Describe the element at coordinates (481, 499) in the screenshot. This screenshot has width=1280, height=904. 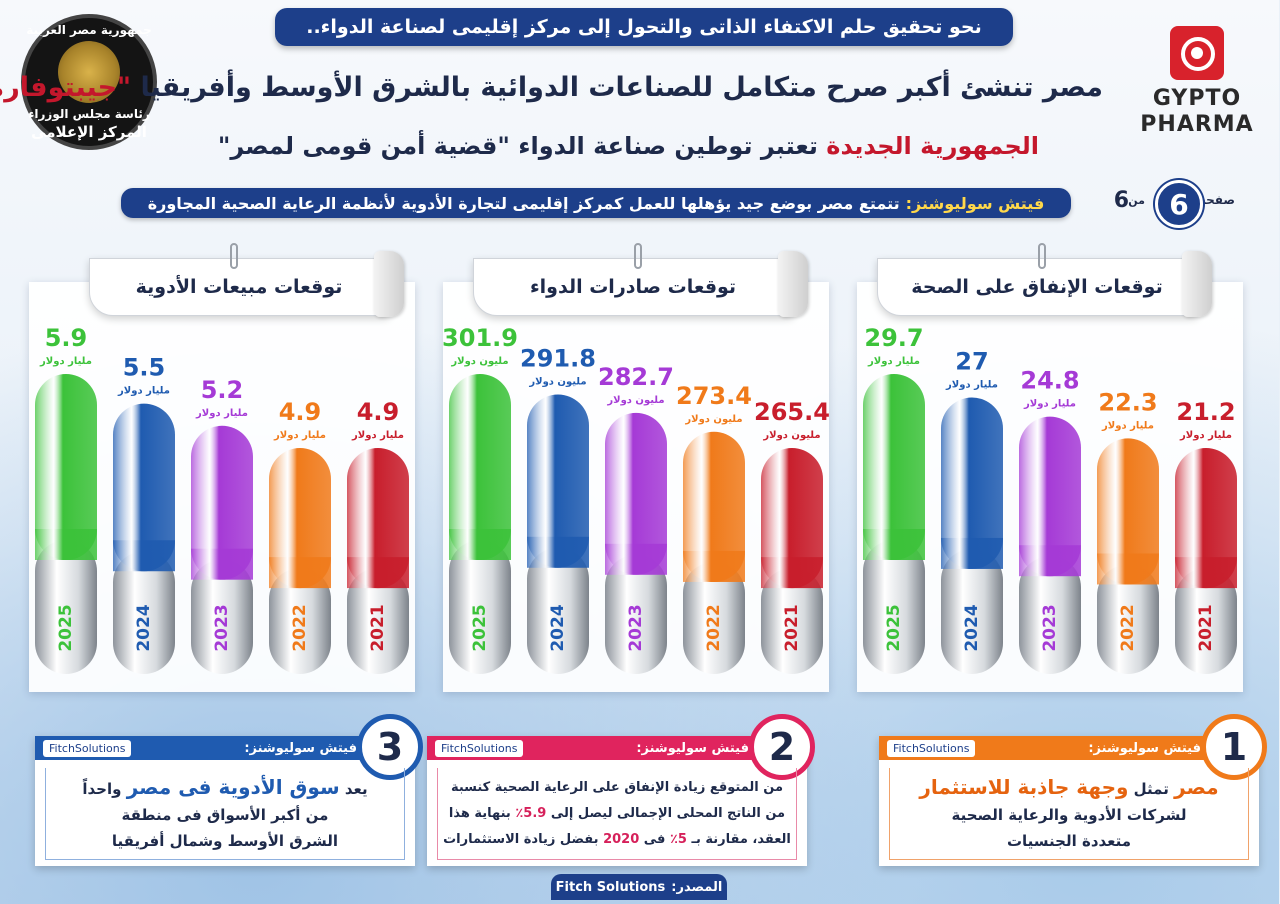
I see `capsule-bar-2025: 2025 301.9 مليون دولار` at that location.